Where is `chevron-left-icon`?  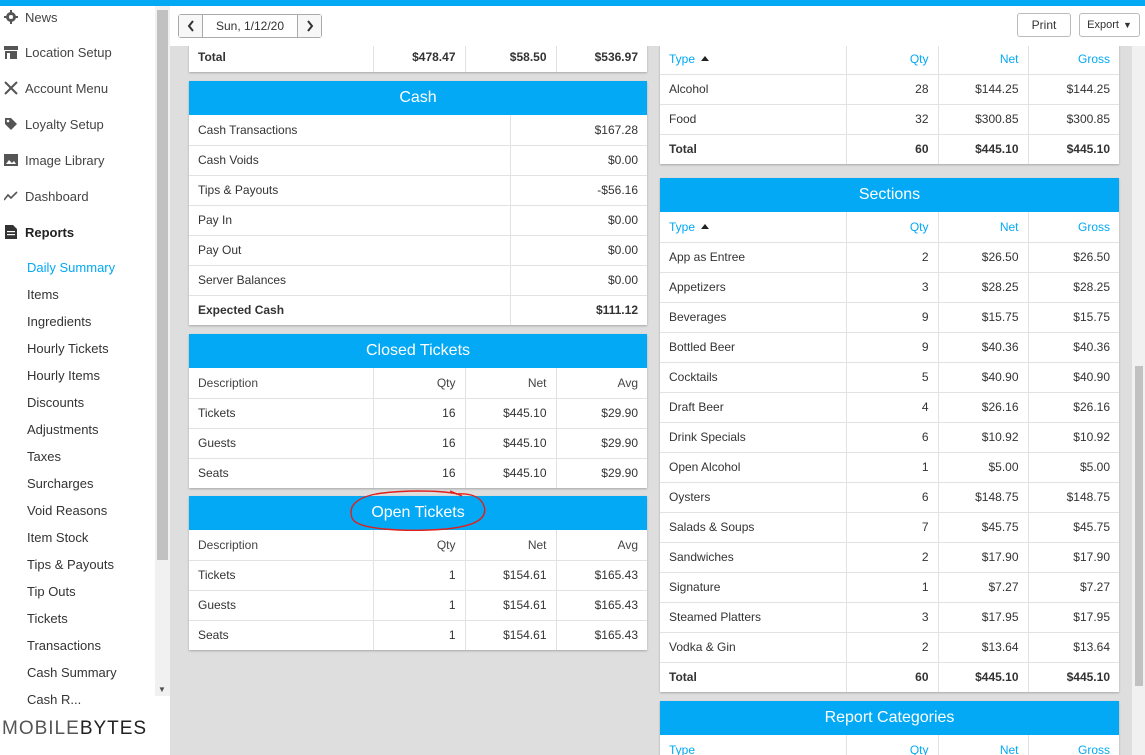
chevron-left-icon is located at coordinates (190, 26).